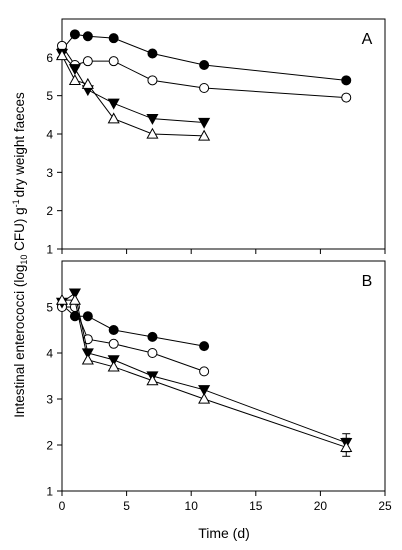  I want to click on x-axis-label: Time (d), so click(224, 533).